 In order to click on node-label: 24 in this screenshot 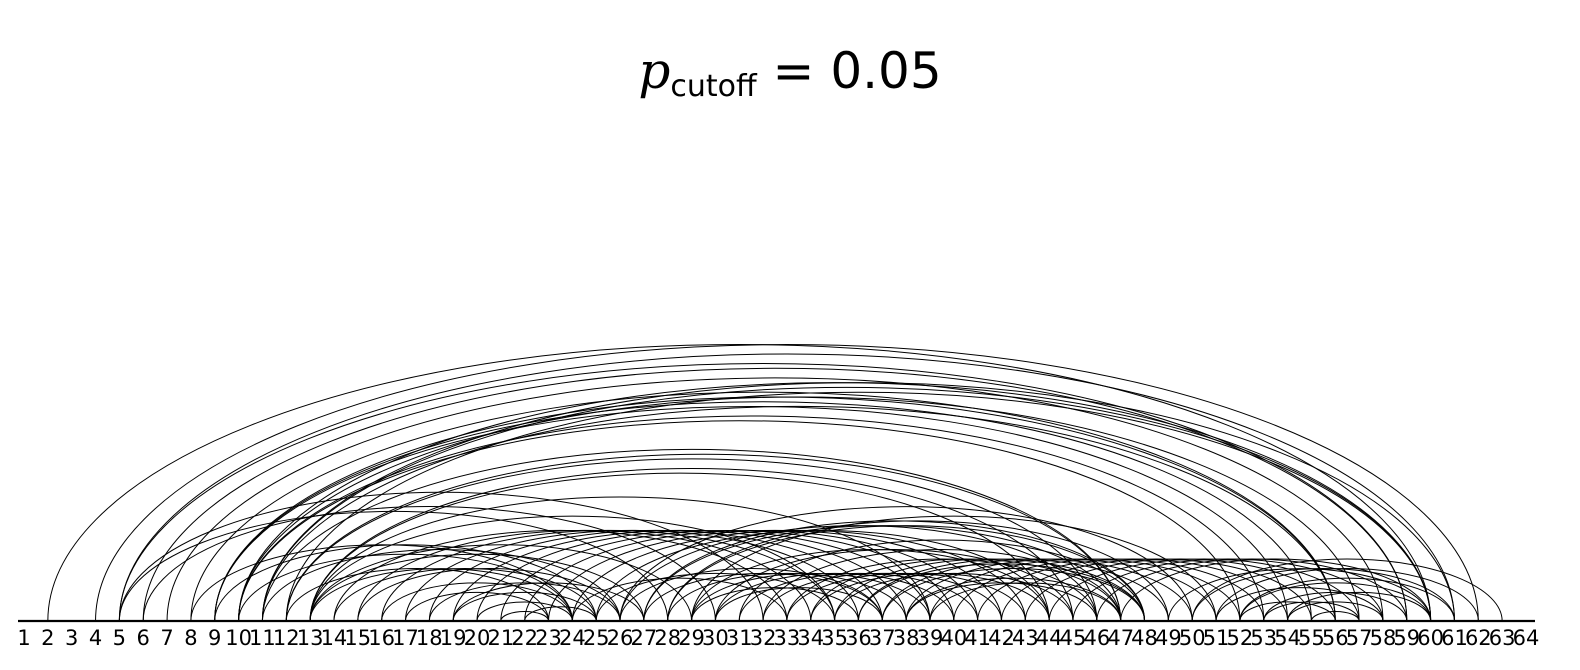, I will do `click(572, 638)`.